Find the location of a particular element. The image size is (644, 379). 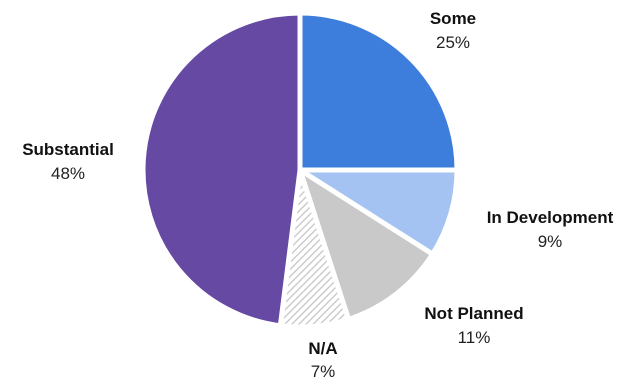

label-group-in-development: In Development 9% is located at coordinates (550, 229).